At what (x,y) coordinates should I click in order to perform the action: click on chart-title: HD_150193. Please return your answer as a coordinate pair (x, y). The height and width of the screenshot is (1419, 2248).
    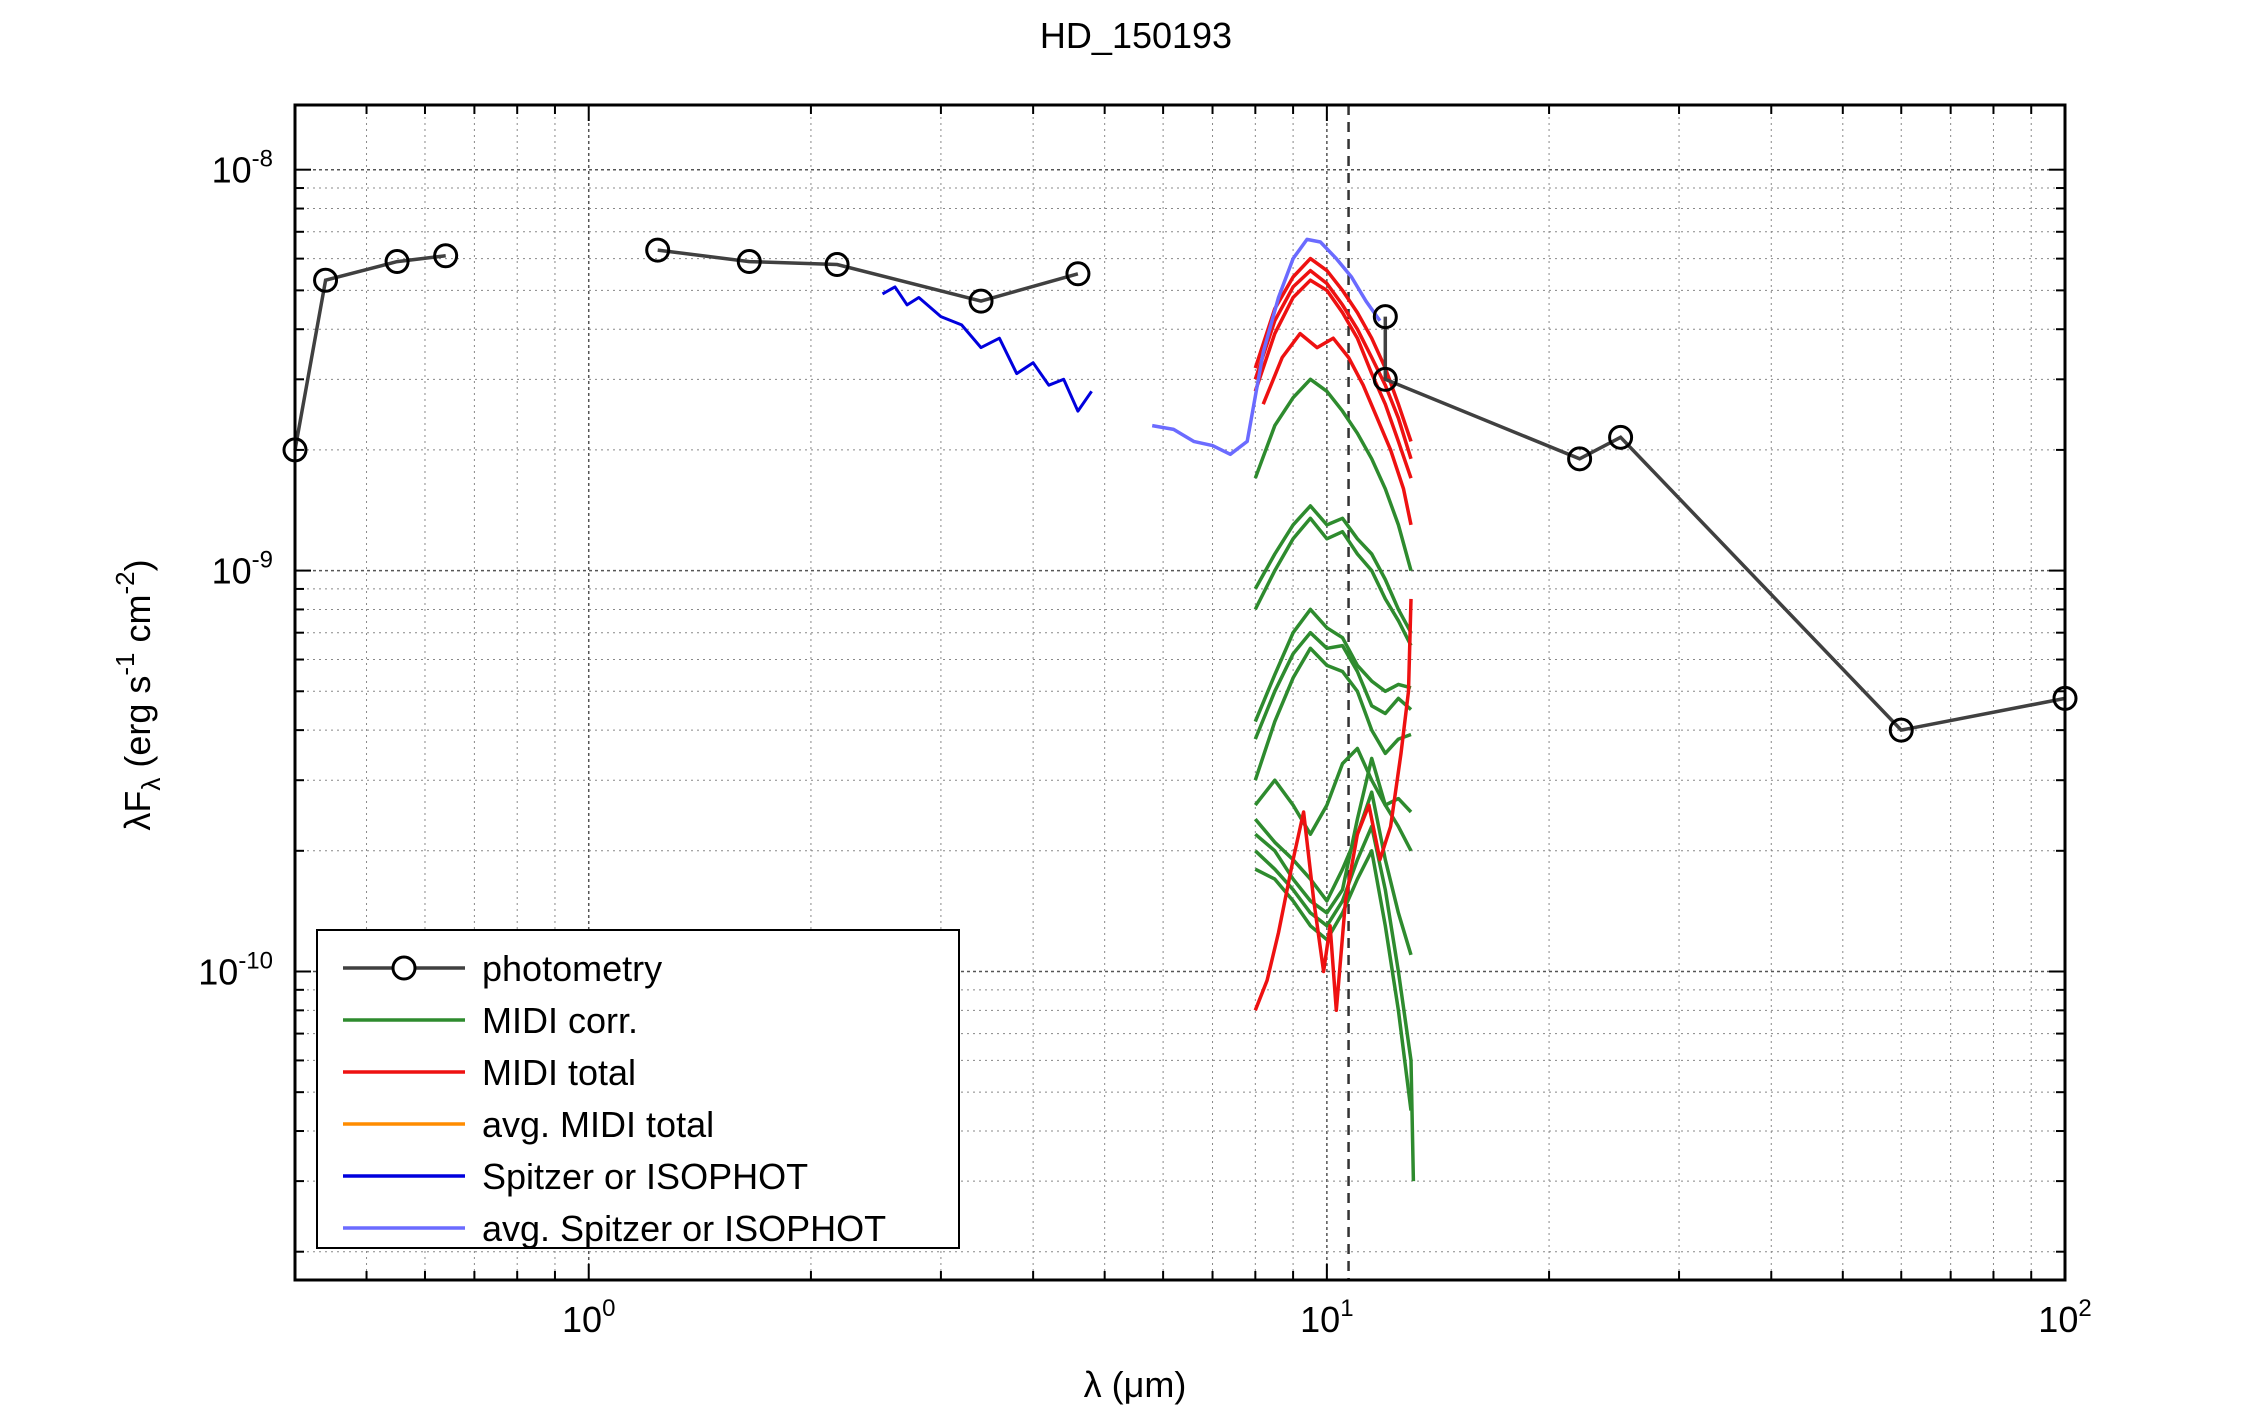
    Looking at the image, I should click on (1136, 35).